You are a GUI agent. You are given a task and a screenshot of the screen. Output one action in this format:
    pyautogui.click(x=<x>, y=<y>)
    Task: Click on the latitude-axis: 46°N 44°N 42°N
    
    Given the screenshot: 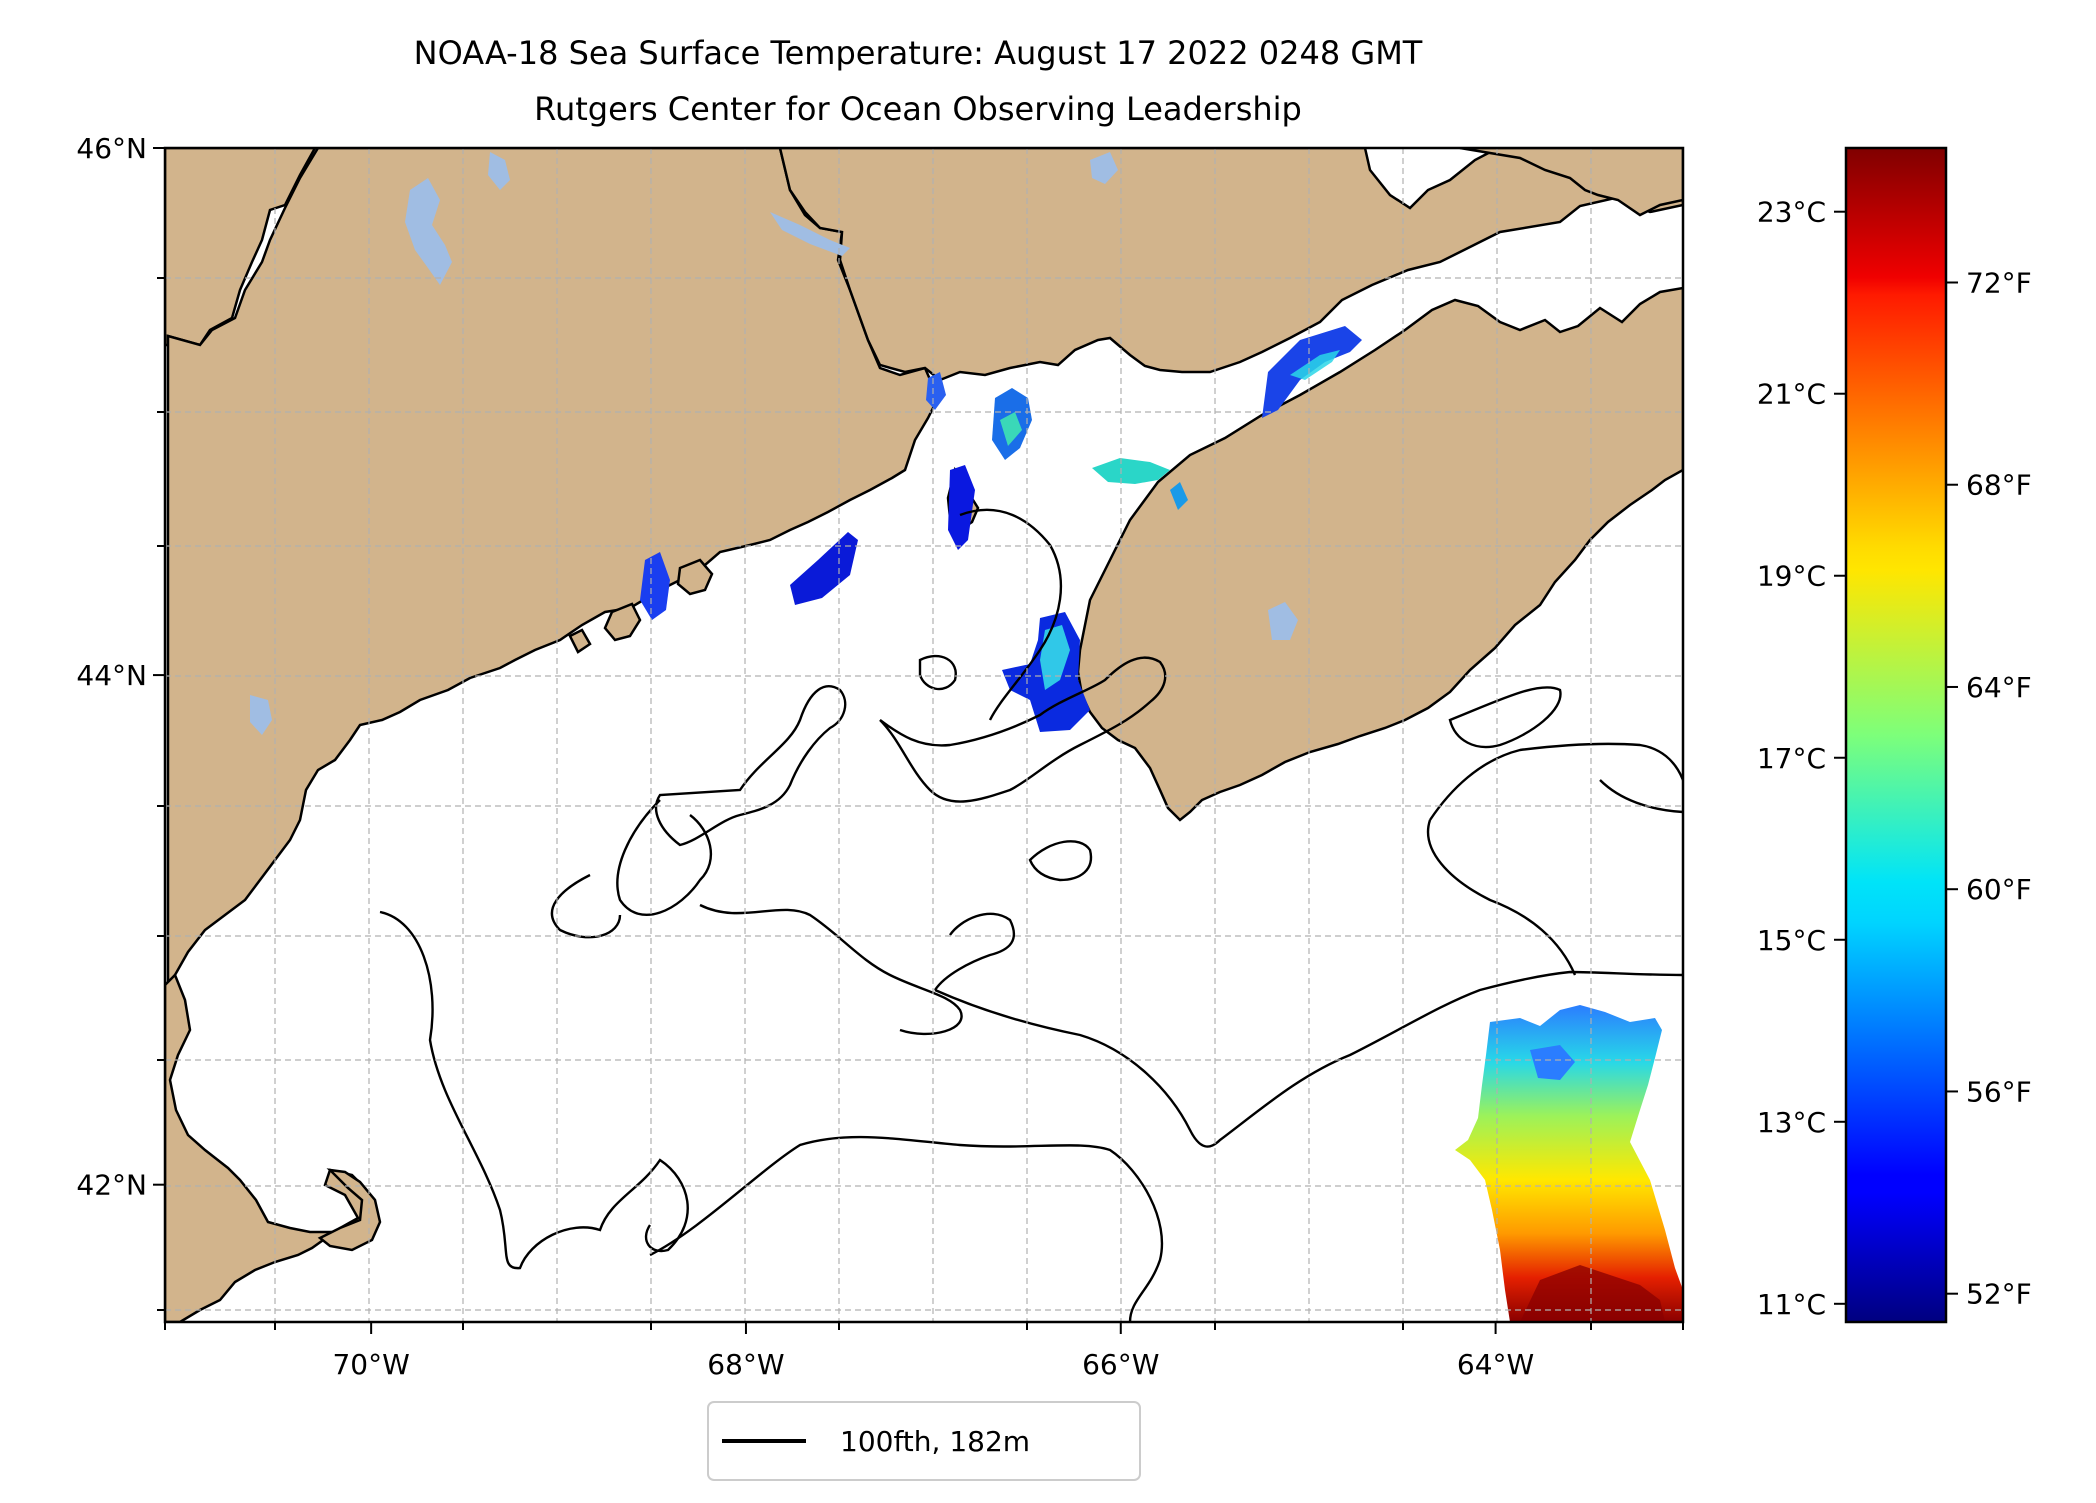 What is the action you would take?
    pyautogui.click(x=120, y=667)
    